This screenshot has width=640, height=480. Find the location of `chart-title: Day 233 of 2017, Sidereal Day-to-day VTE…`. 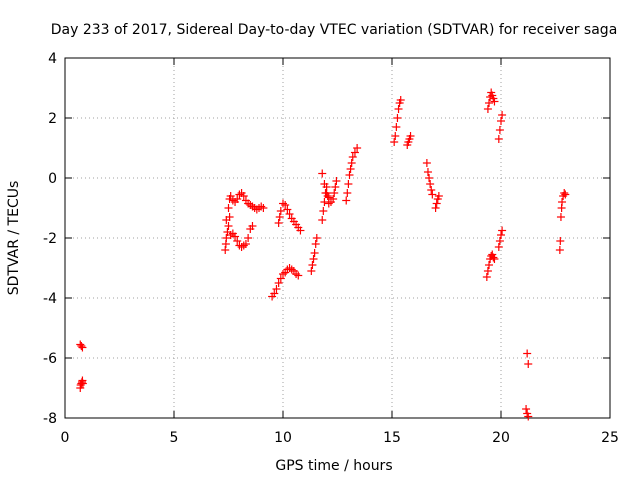

chart-title: Day 233 of 2017, Sidereal Day-to-day VTE… is located at coordinates (334, 30).